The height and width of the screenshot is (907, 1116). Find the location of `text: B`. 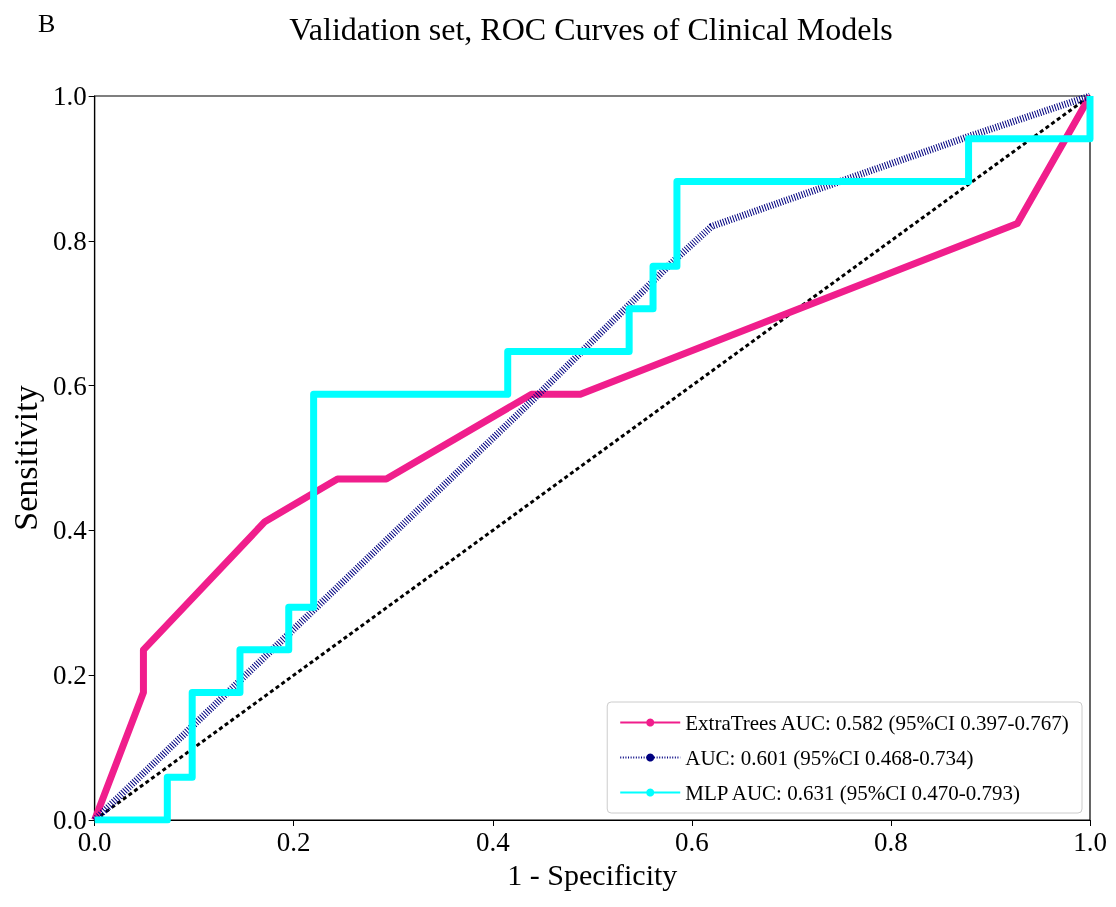

text: B is located at coordinates (47, 23).